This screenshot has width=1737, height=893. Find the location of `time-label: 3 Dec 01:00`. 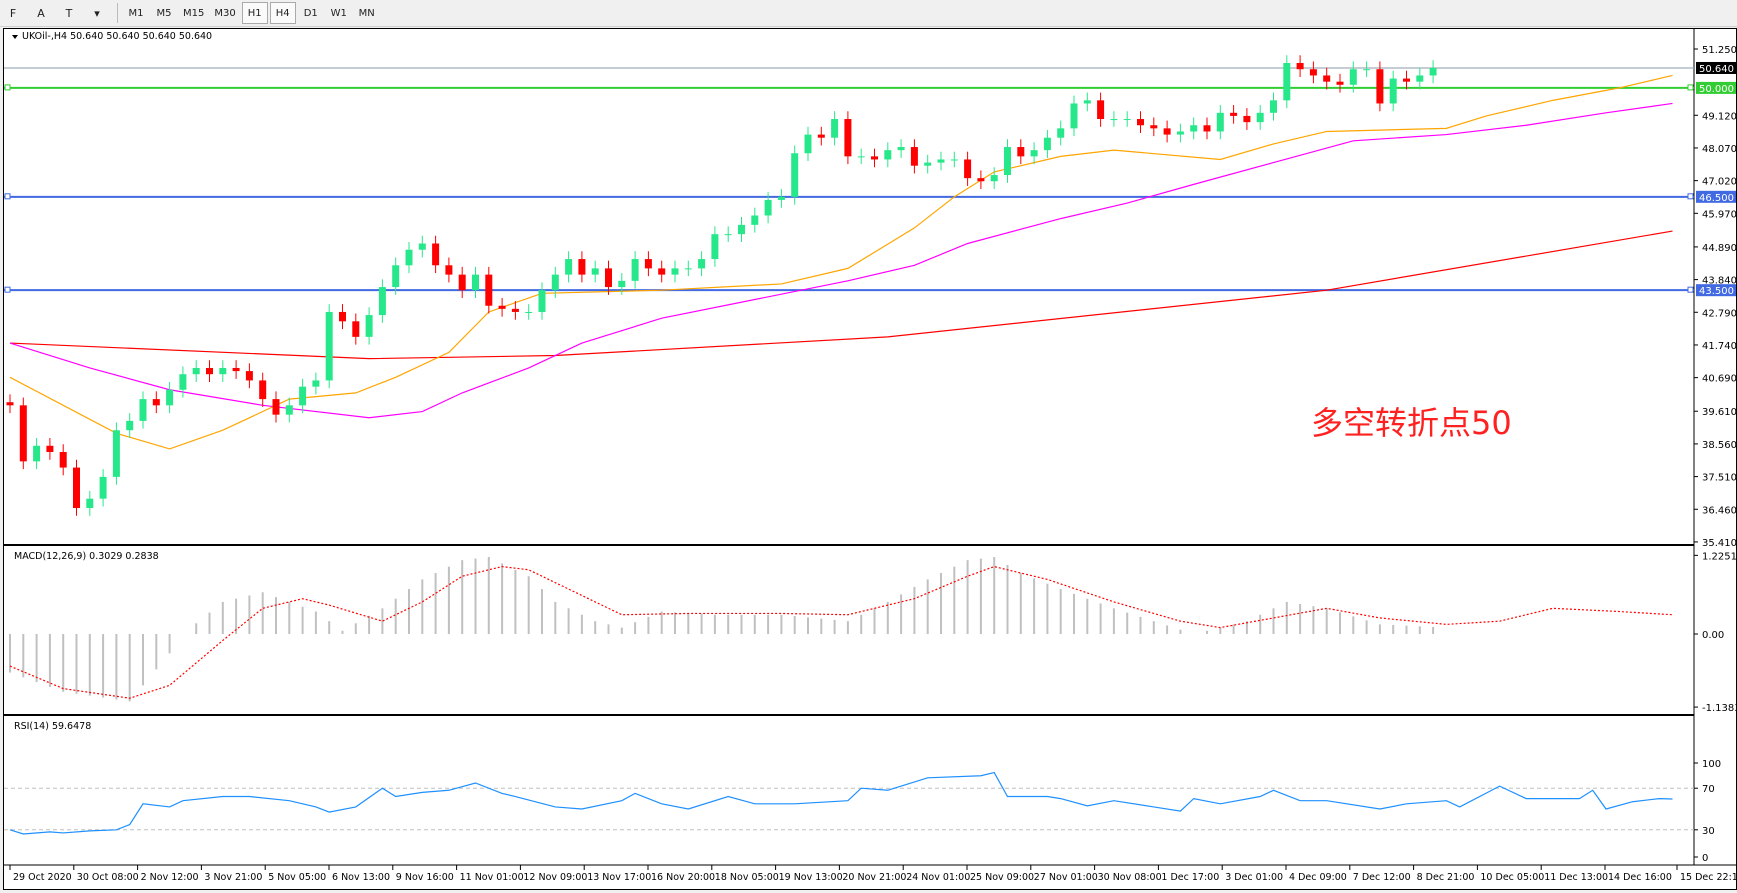

time-label: 3 Dec 01:00 is located at coordinates (1254, 877).